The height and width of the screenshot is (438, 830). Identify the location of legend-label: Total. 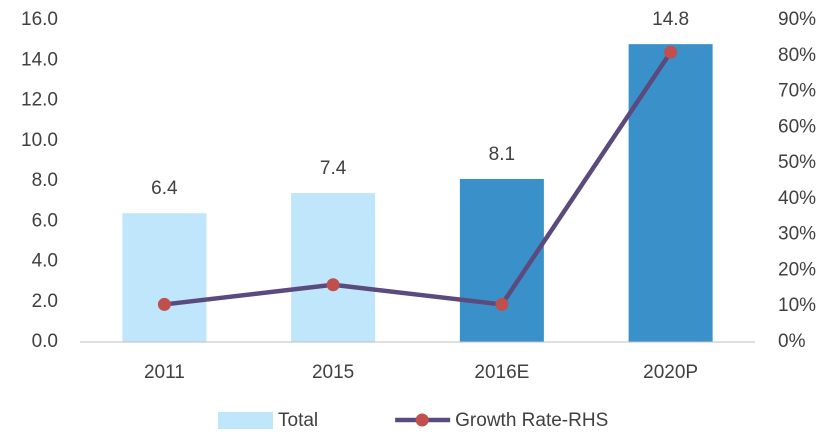
(298, 420).